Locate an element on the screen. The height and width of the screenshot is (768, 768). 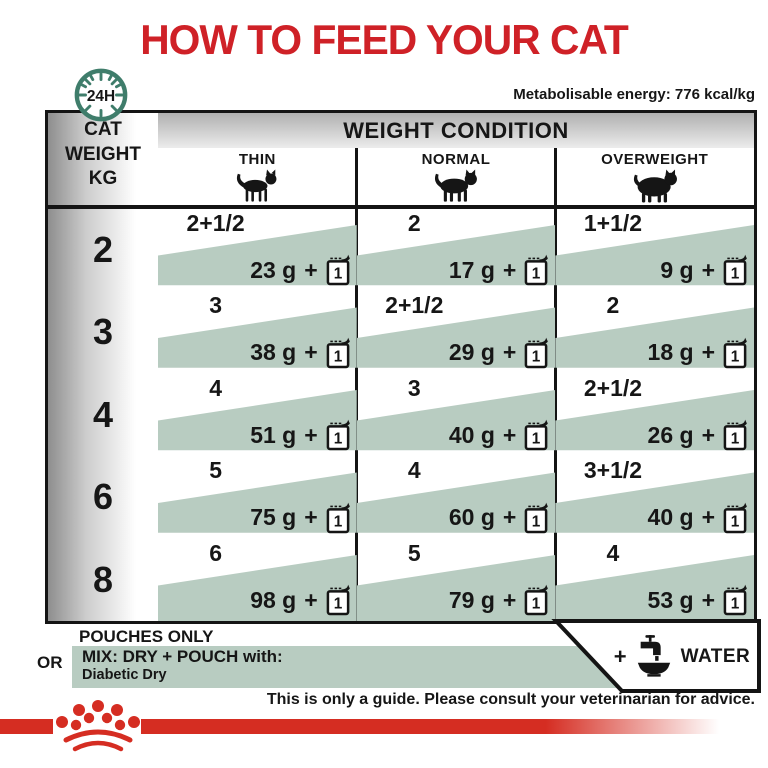
feeding-cell: 2+1/2 29 g +1 is located at coordinates (456, 332).